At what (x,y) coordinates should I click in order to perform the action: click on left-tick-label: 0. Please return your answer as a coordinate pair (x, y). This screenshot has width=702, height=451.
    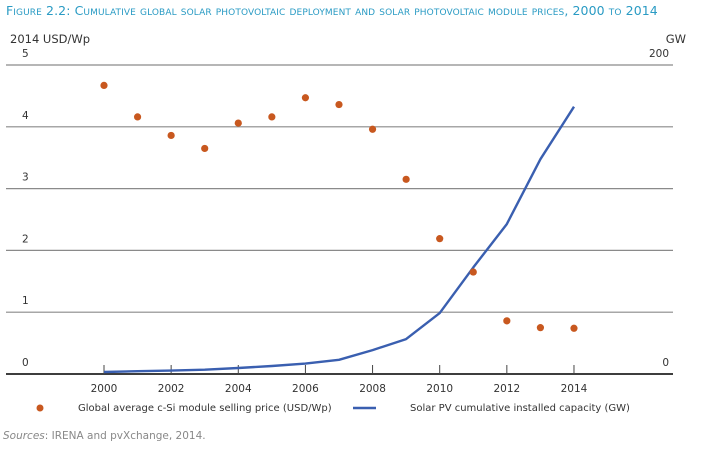
    Looking at the image, I should click on (25, 363).